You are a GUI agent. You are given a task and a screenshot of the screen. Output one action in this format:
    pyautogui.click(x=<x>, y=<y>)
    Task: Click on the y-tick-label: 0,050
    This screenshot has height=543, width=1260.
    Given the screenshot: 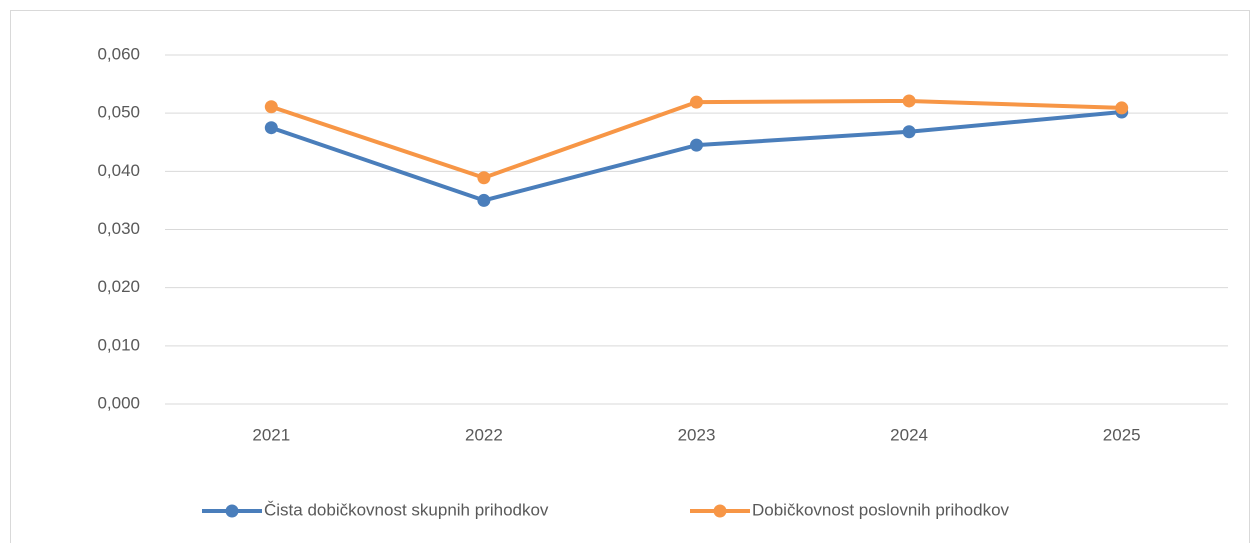 What is the action you would take?
    pyautogui.click(x=118, y=112)
    